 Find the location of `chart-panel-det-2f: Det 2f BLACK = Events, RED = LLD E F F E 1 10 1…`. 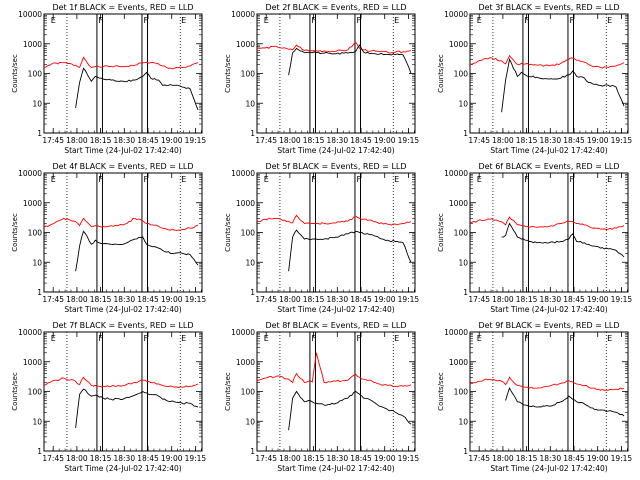

chart-panel-det-2f: Det 2f BLACK = Events, RED = LLD E F F E 1 10 1… is located at coordinates (321, 79).